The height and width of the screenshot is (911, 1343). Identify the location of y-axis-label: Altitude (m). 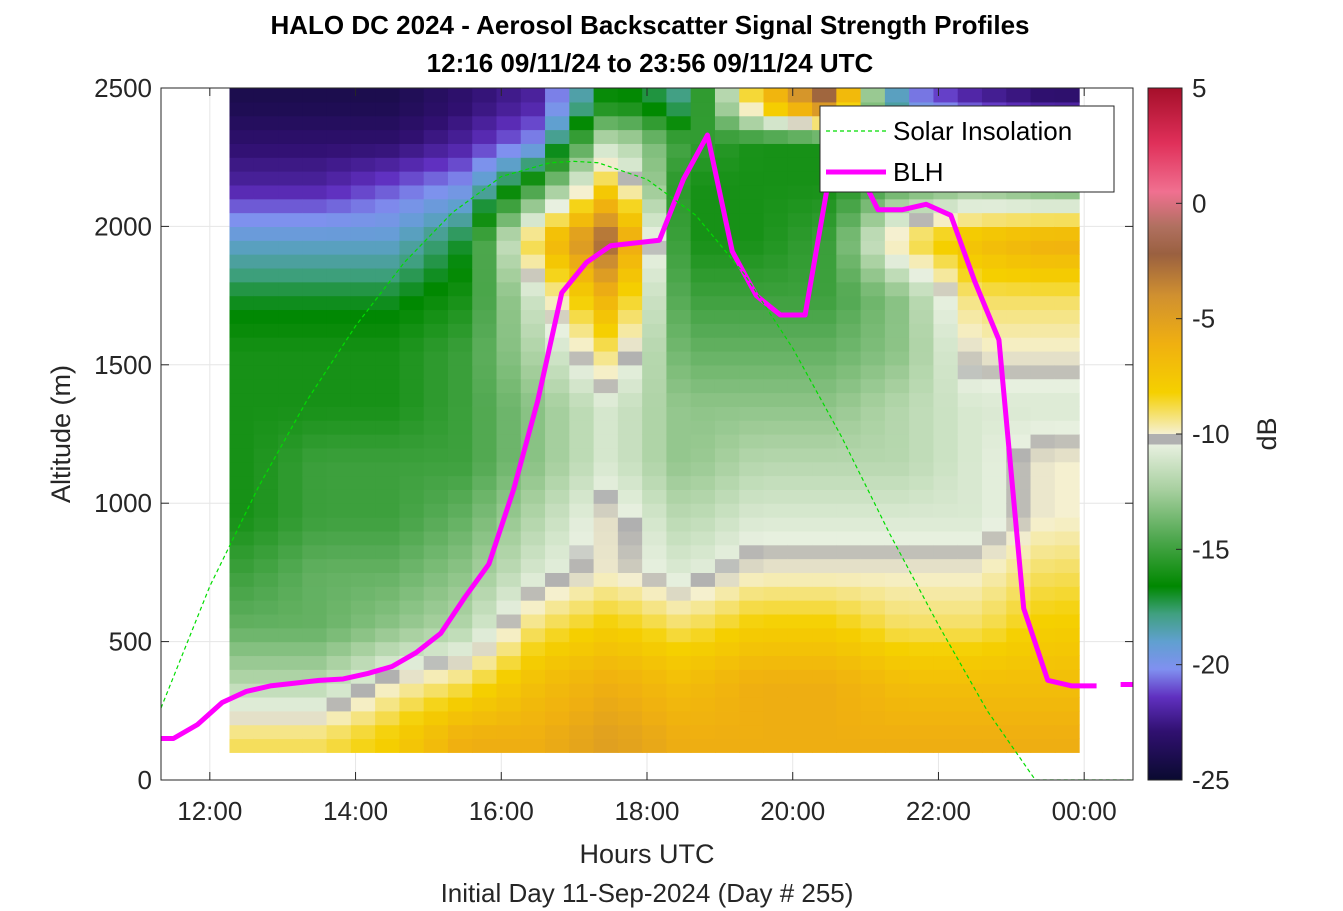
(61, 434).